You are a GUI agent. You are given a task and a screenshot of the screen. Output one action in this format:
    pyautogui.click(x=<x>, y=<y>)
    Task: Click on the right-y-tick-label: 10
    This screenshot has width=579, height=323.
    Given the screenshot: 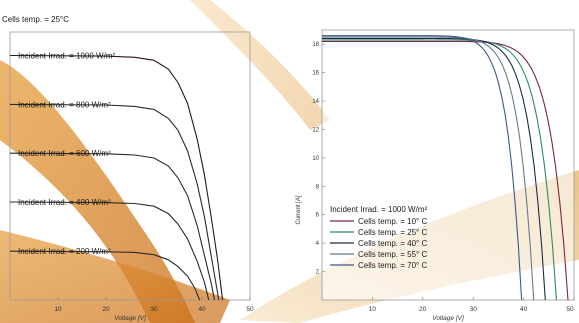 What is the action you would take?
    pyautogui.click(x=315, y=159)
    